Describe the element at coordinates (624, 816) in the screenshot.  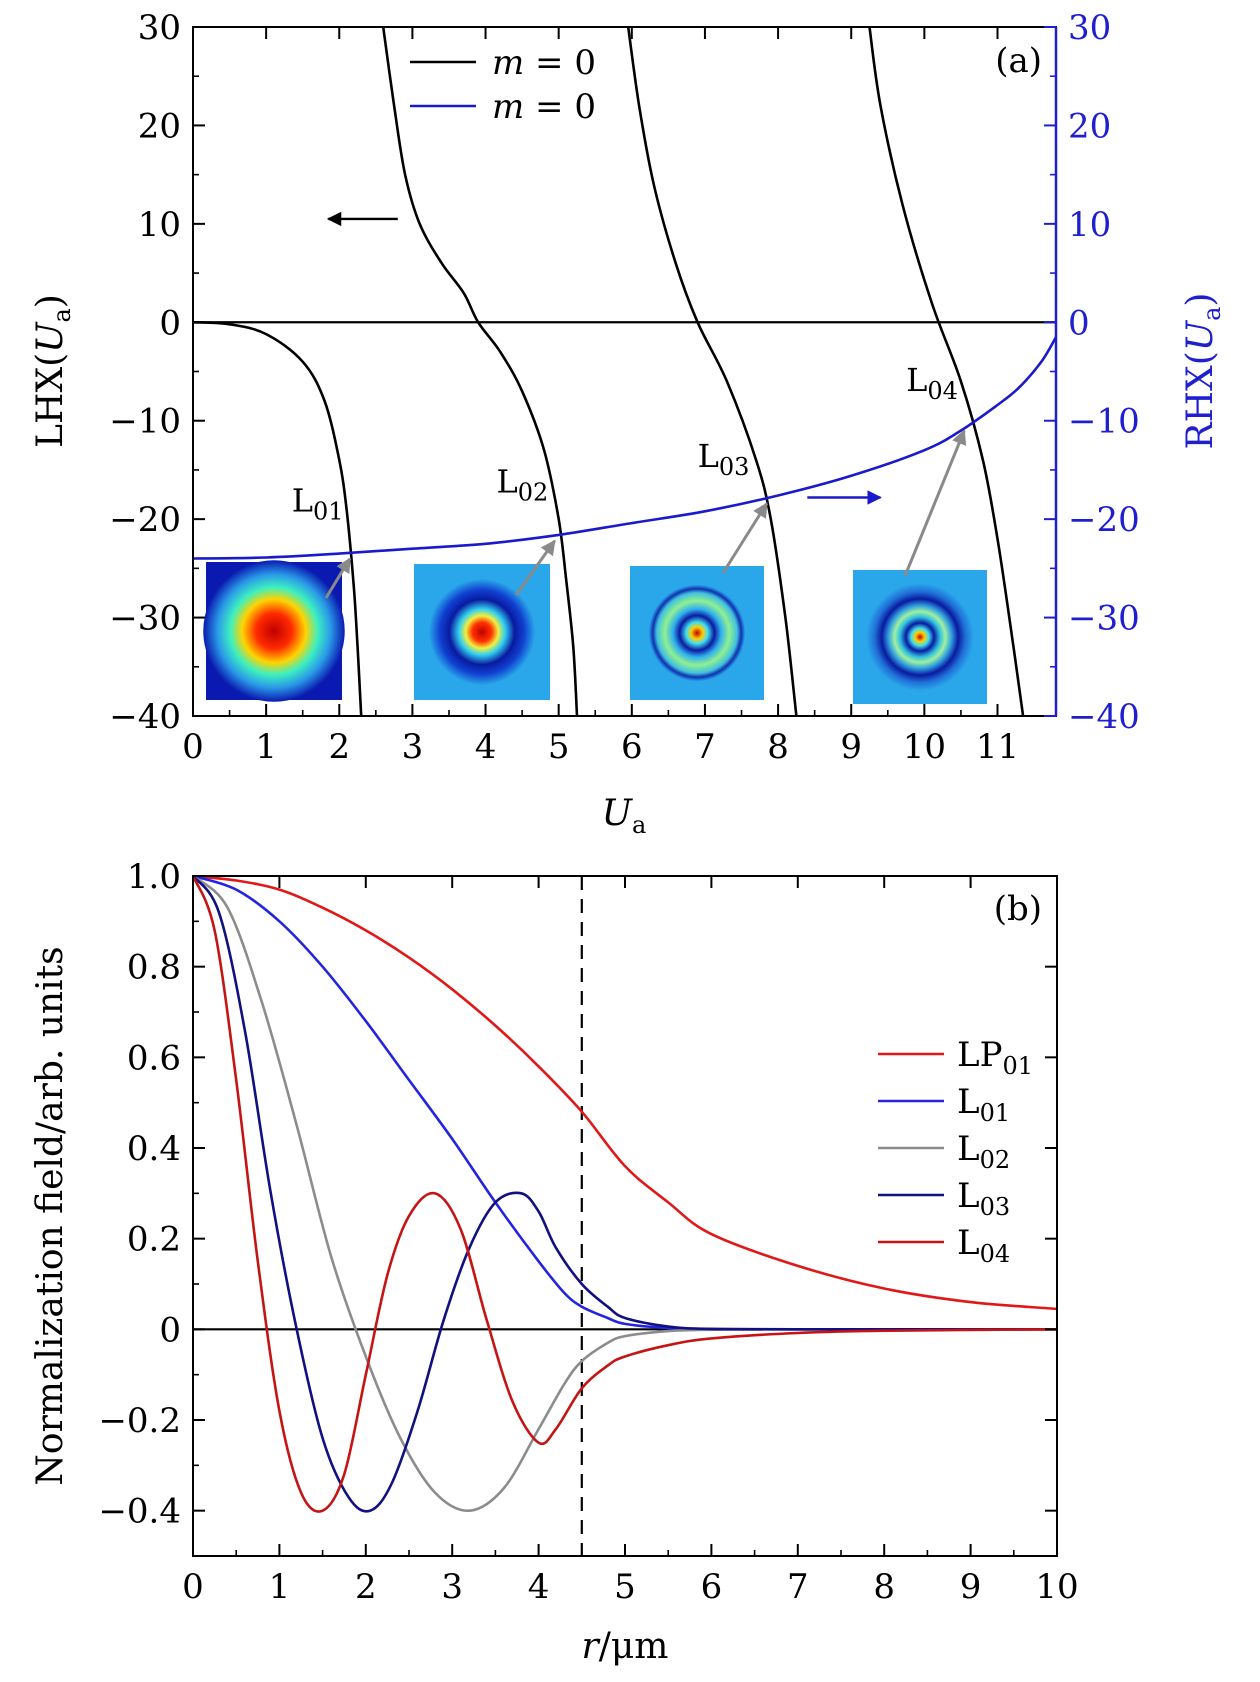
I see `panel-a-xlabel: Ua` at that location.